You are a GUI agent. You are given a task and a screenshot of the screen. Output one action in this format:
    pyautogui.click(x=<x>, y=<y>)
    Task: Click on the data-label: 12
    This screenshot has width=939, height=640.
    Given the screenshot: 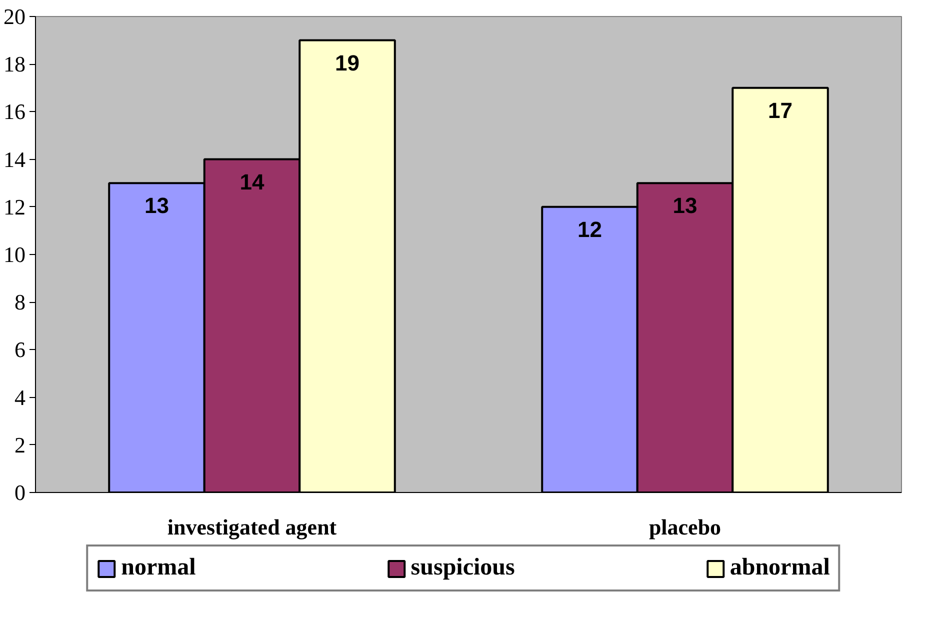 What is the action you would take?
    pyautogui.click(x=590, y=229)
    